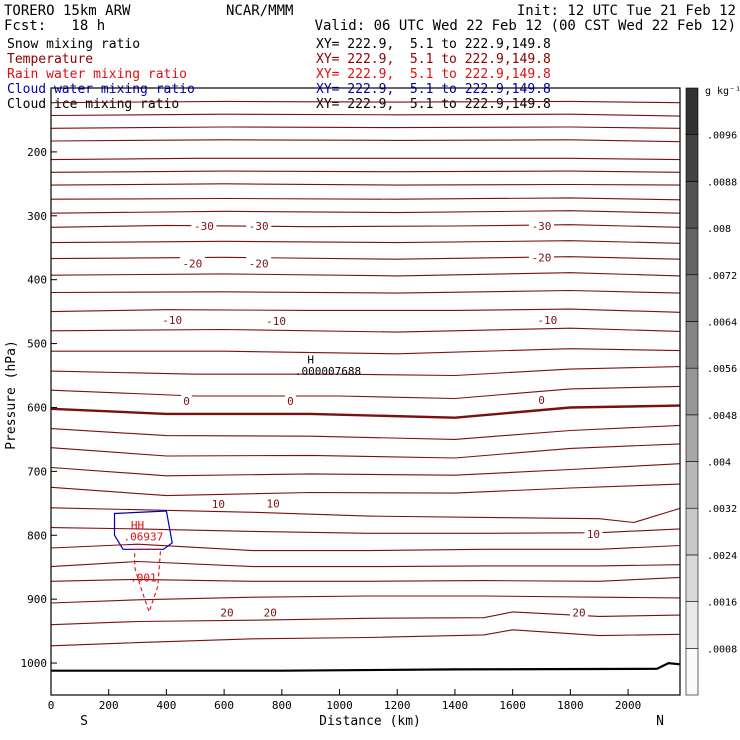 Image resolution: width=740 pixels, height=740 pixels. Describe the element at coordinates (37, 152) in the screenshot. I see `y-tick-label: 200` at that location.